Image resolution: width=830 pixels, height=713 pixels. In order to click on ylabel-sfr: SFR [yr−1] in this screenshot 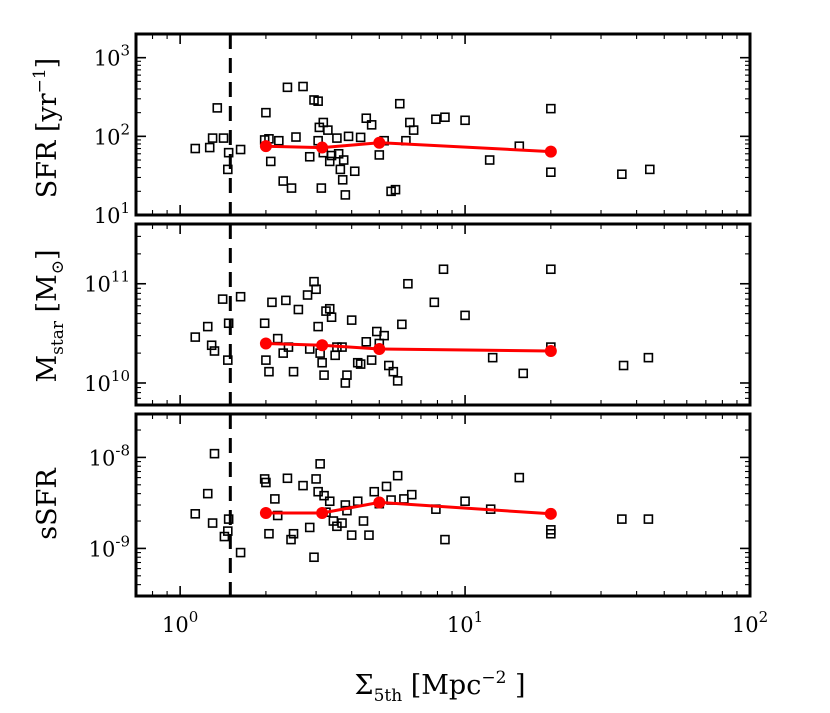, I will do `click(46, 128)`.